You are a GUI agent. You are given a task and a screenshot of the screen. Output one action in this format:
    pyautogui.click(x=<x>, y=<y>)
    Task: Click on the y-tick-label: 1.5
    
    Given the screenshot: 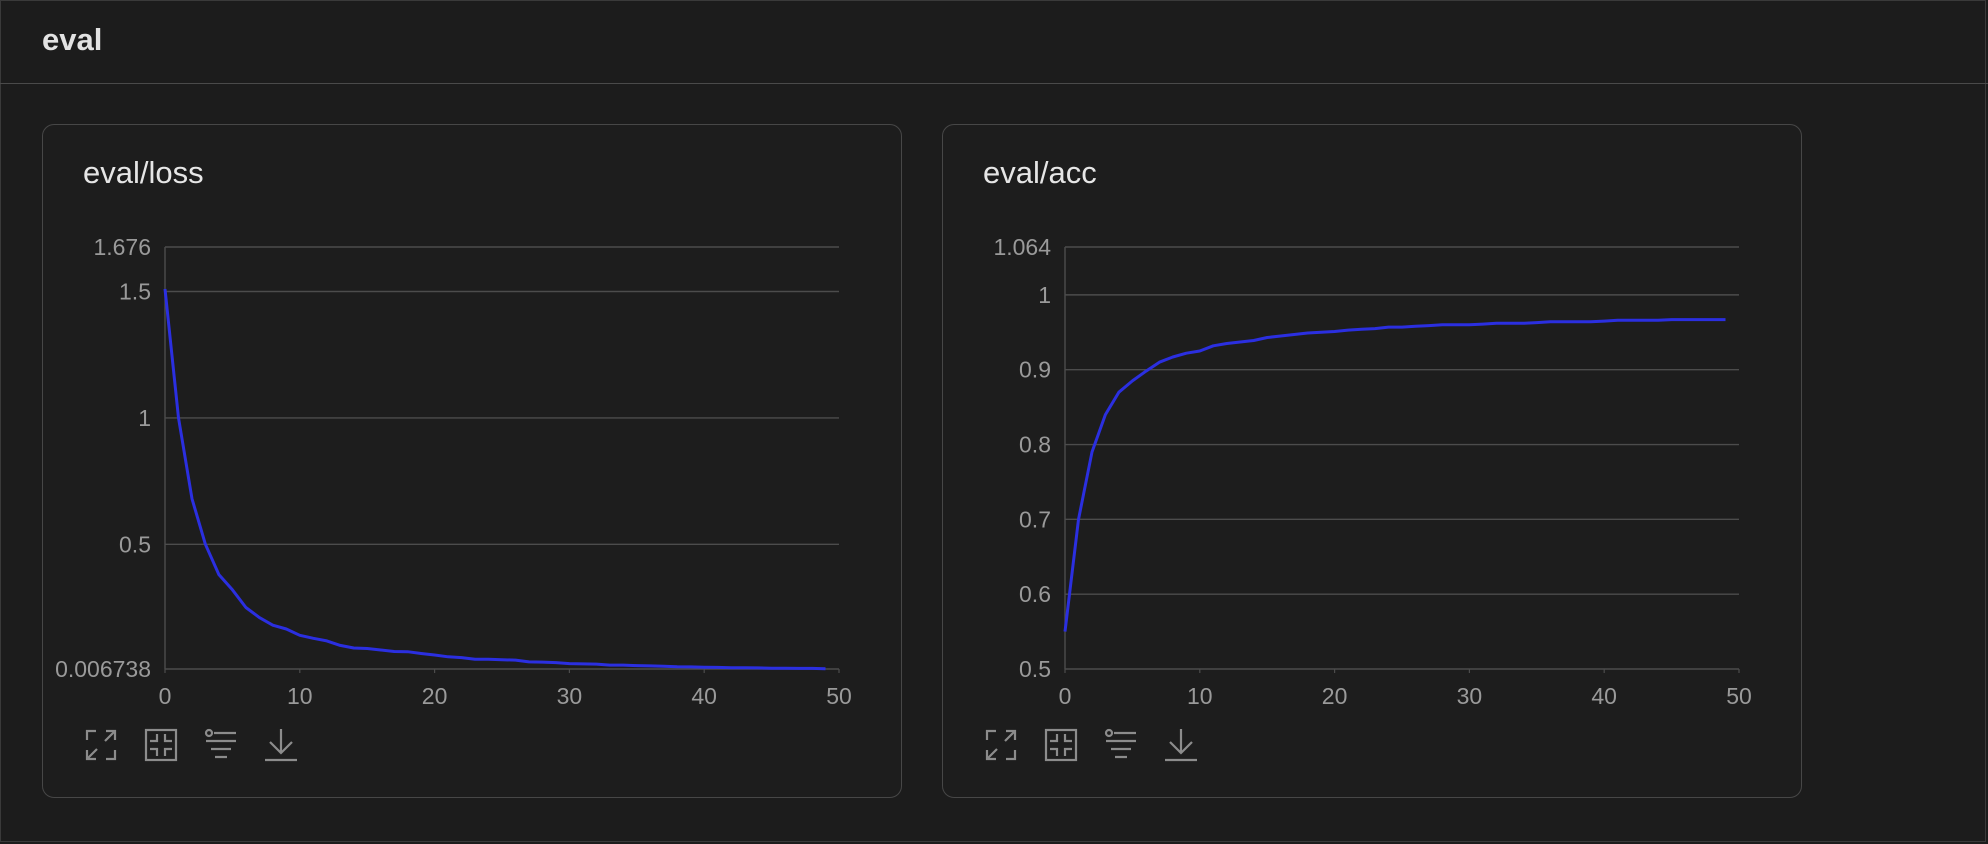 What is the action you would take?
    pyautogui.click(x=135, y=291)
    